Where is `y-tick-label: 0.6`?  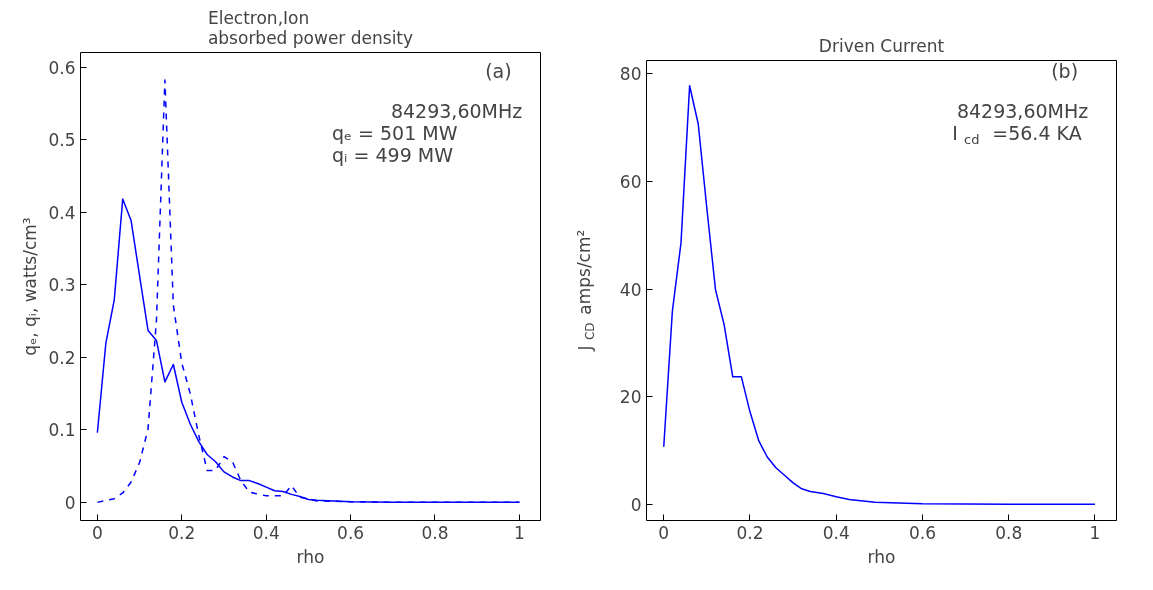 y-tick-label: 0.6 is located at coordinates (62, 67).